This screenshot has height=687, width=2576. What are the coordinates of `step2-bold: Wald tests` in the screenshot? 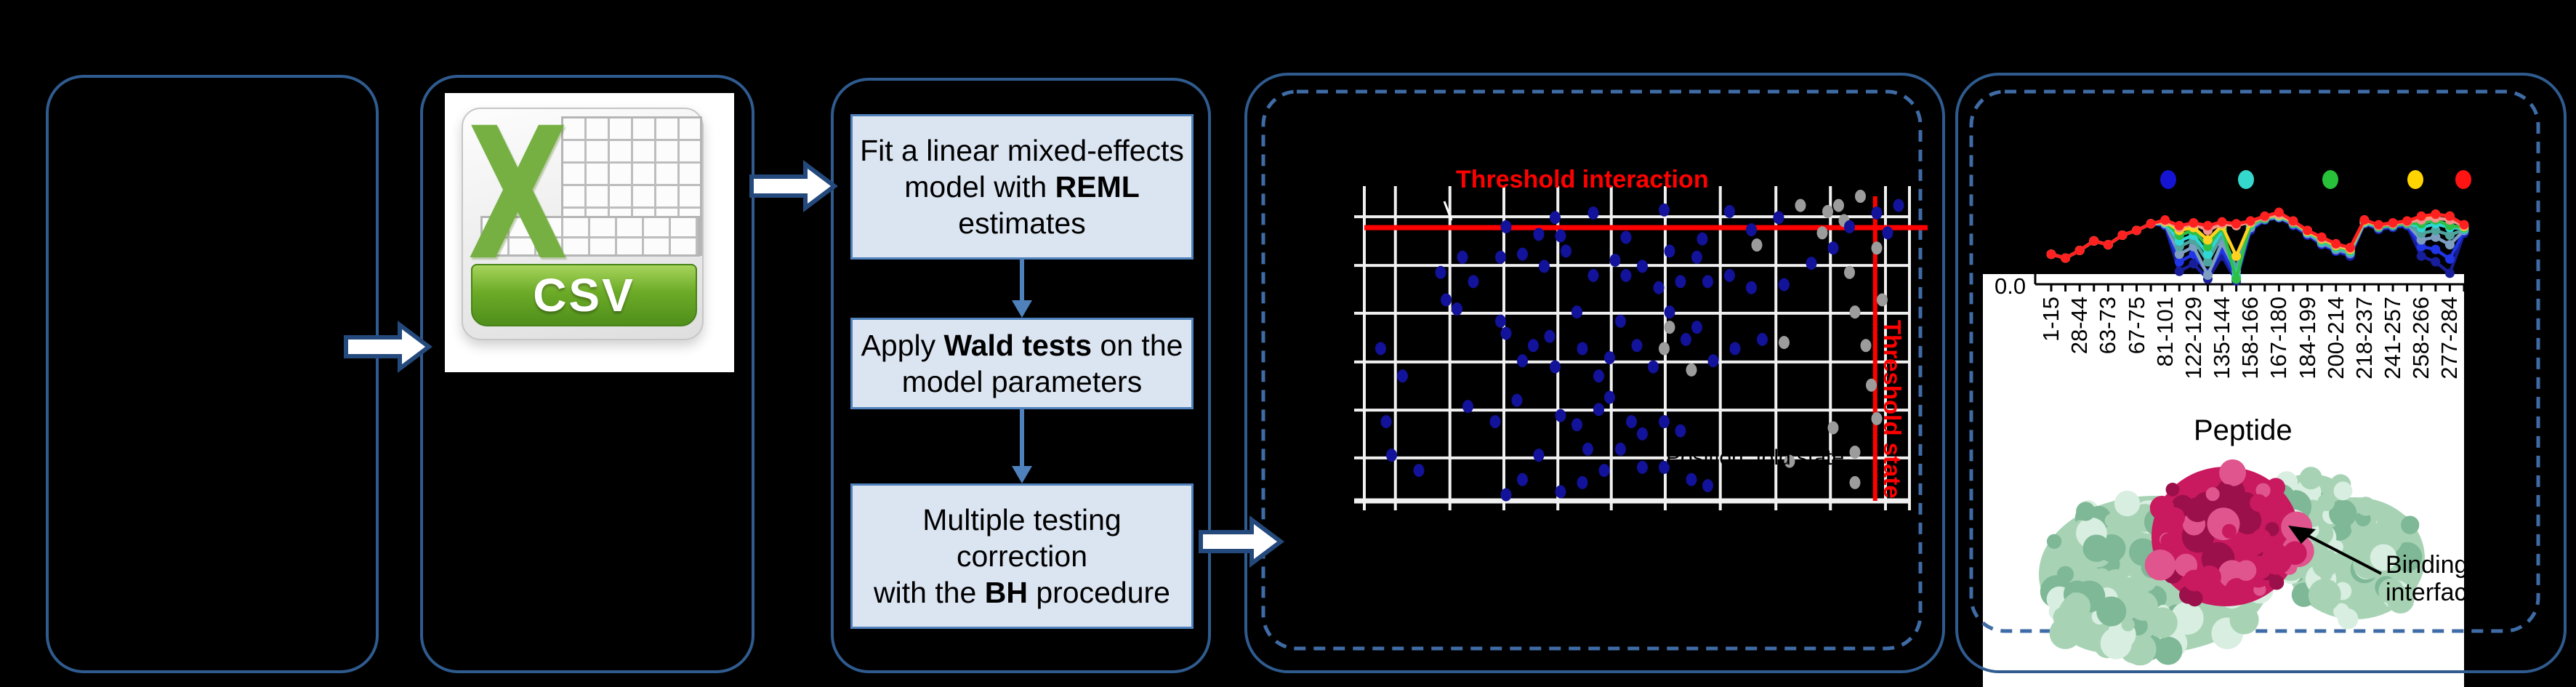 It's located at (1017, 345).